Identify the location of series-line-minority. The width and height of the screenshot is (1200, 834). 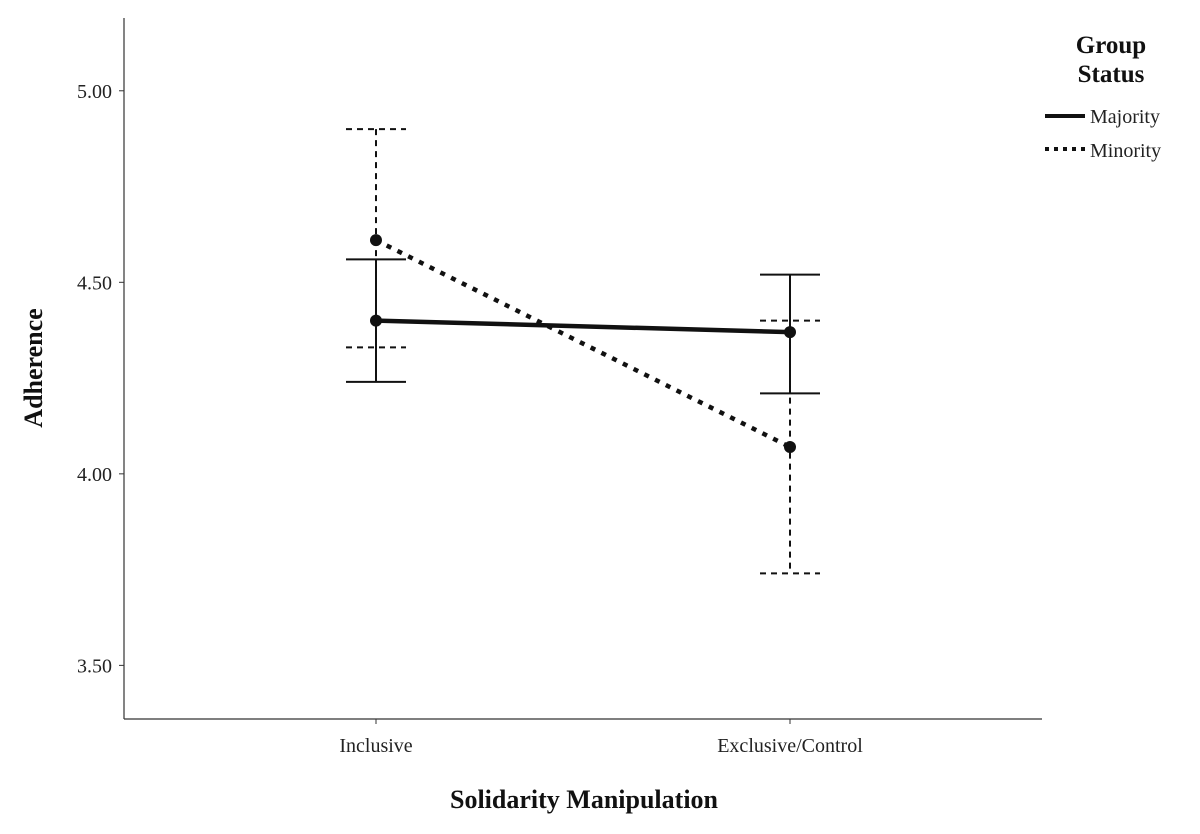
(583, 344).